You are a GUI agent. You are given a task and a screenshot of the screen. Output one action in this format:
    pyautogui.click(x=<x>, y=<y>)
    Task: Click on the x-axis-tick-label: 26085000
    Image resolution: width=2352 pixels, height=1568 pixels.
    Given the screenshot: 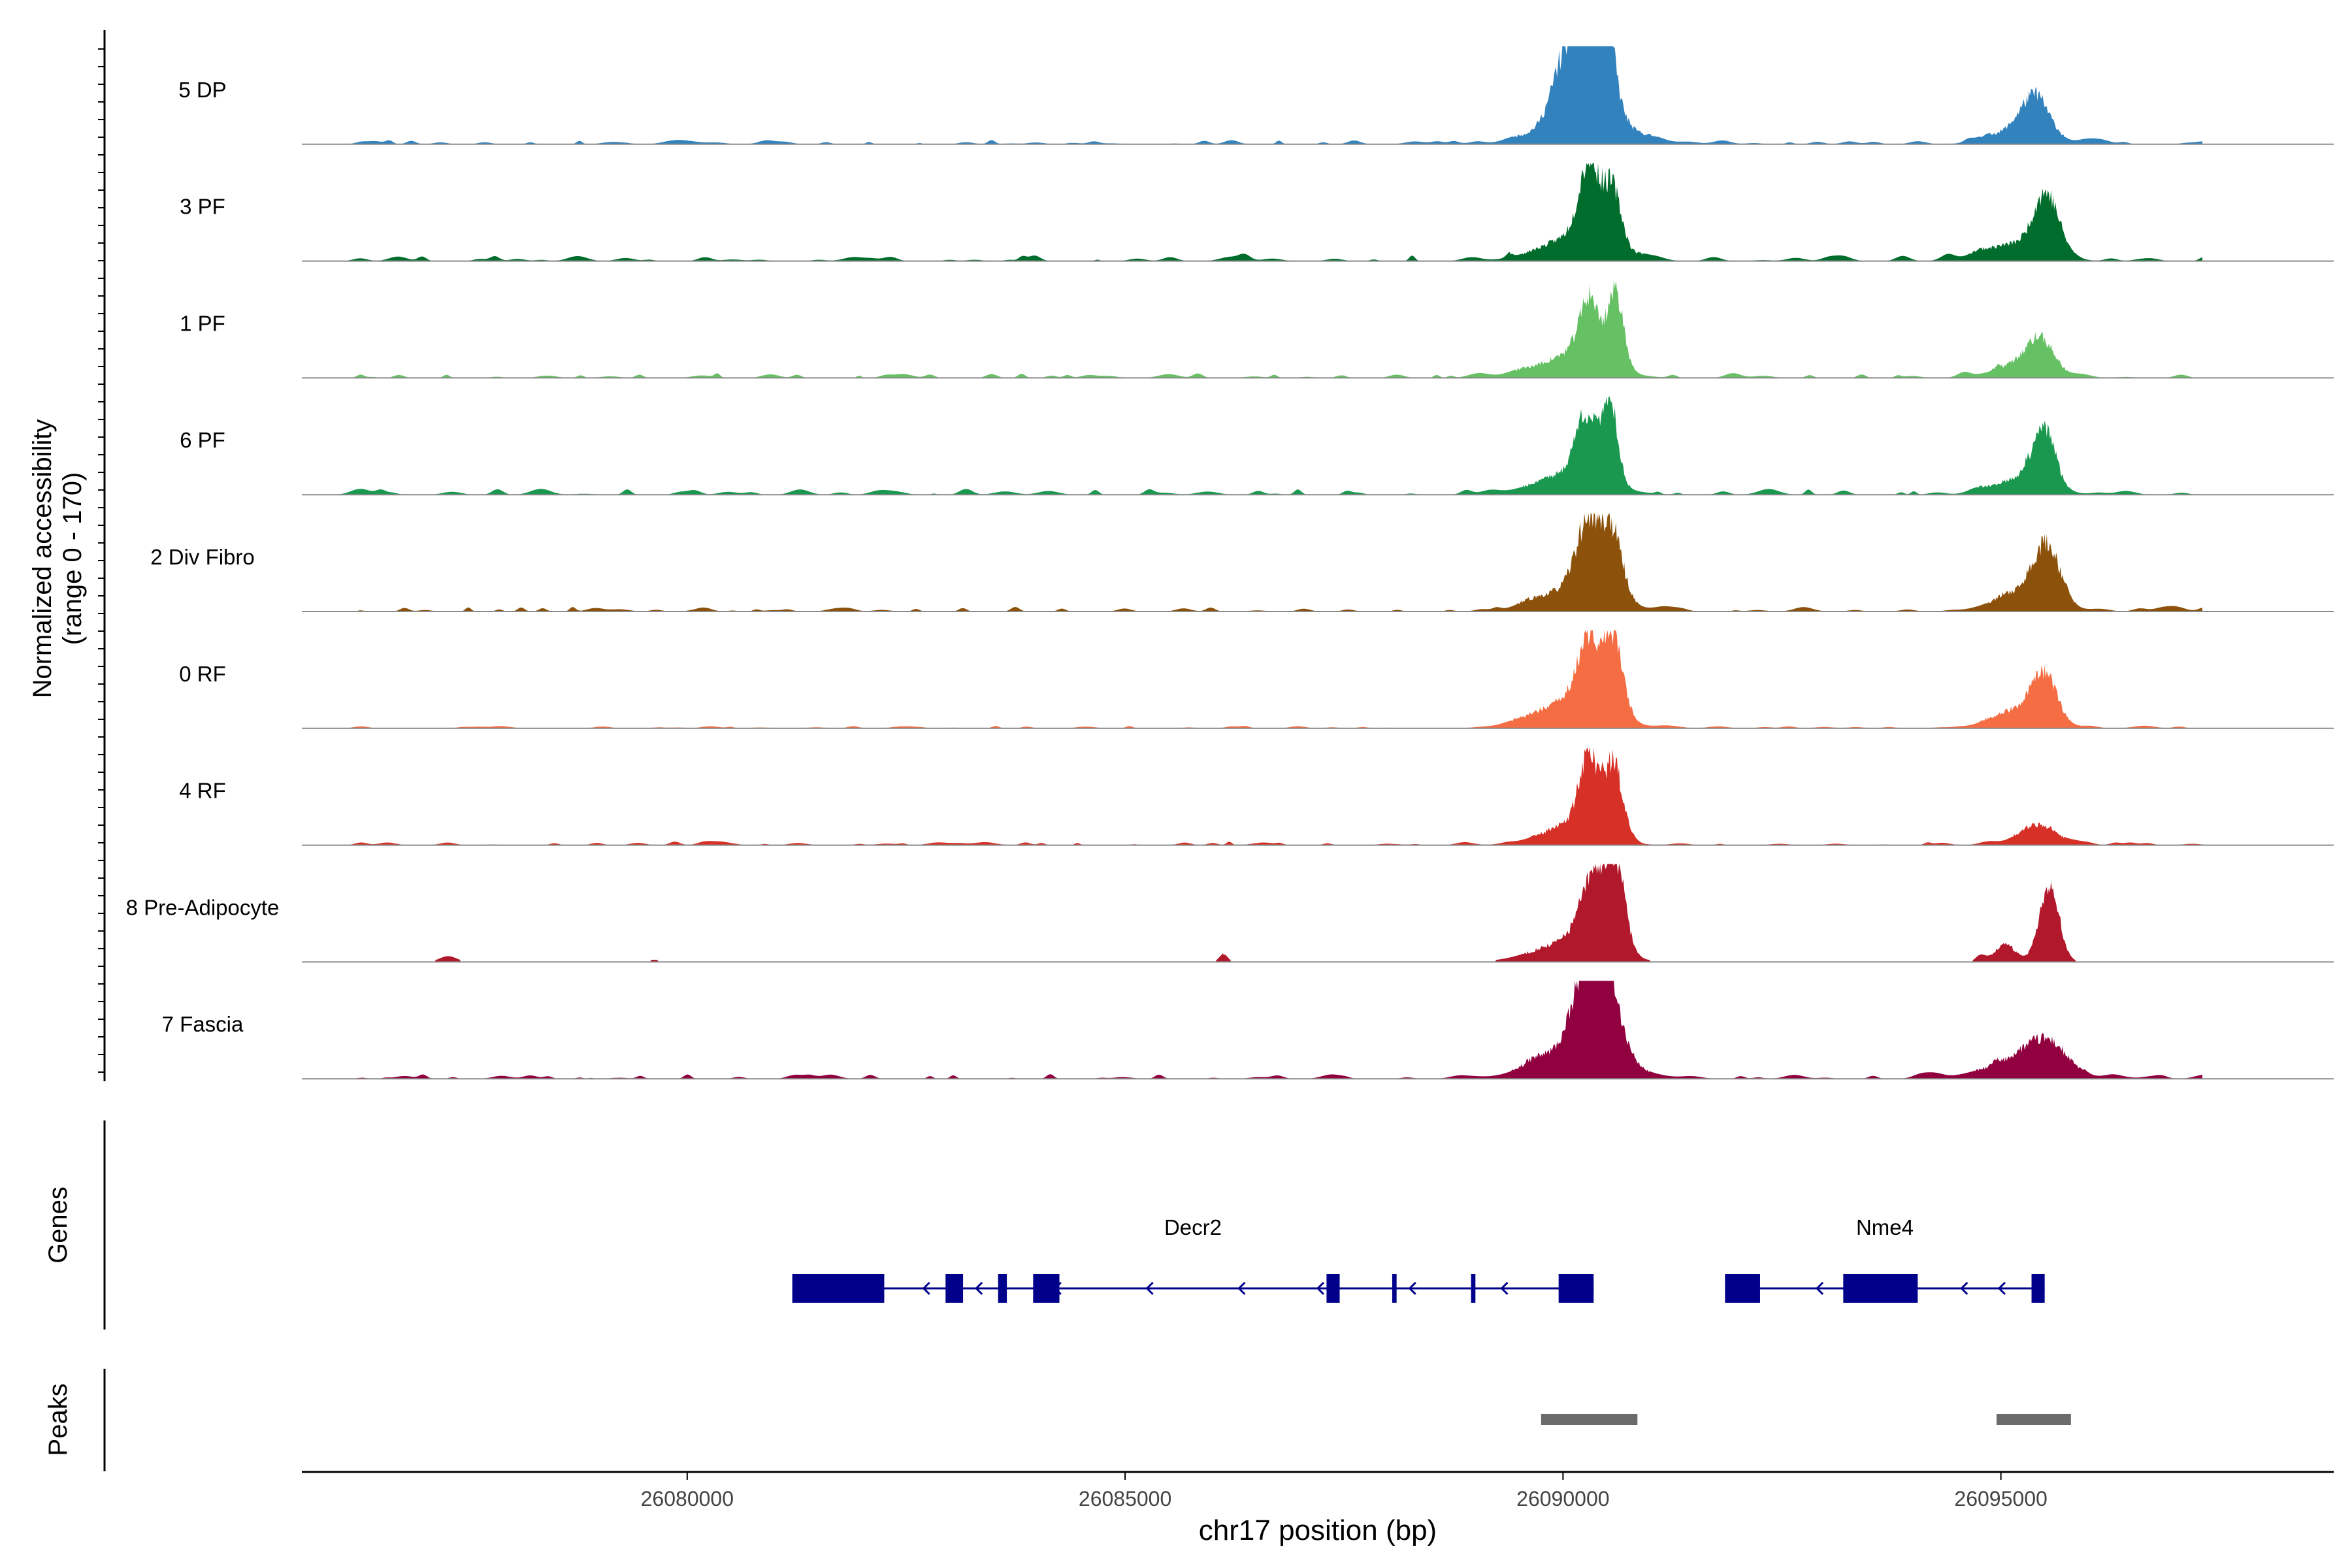 What is the action you would take?
    pyautogui.click(x=1125, y=1499)
    